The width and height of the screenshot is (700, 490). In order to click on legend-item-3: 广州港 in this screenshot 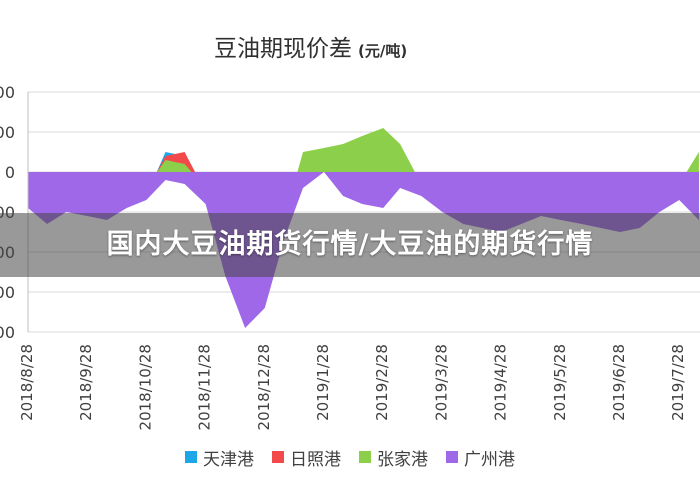, I will do `click(480, 457)`.